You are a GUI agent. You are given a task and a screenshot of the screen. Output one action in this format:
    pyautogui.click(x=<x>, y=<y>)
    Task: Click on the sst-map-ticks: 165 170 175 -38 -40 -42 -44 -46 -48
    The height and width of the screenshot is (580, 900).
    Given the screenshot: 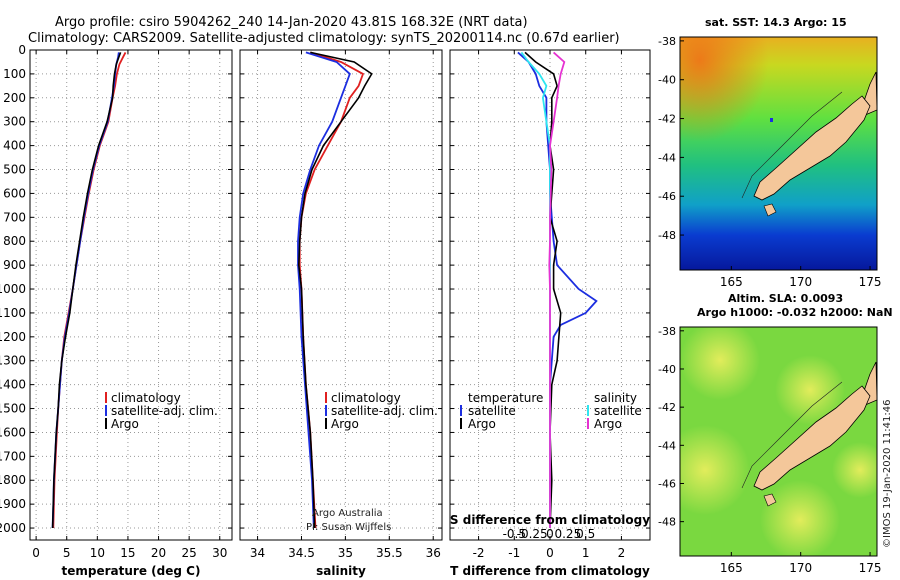 What is the action you would take?
    pyautogui.click(x=769, y=162)
    